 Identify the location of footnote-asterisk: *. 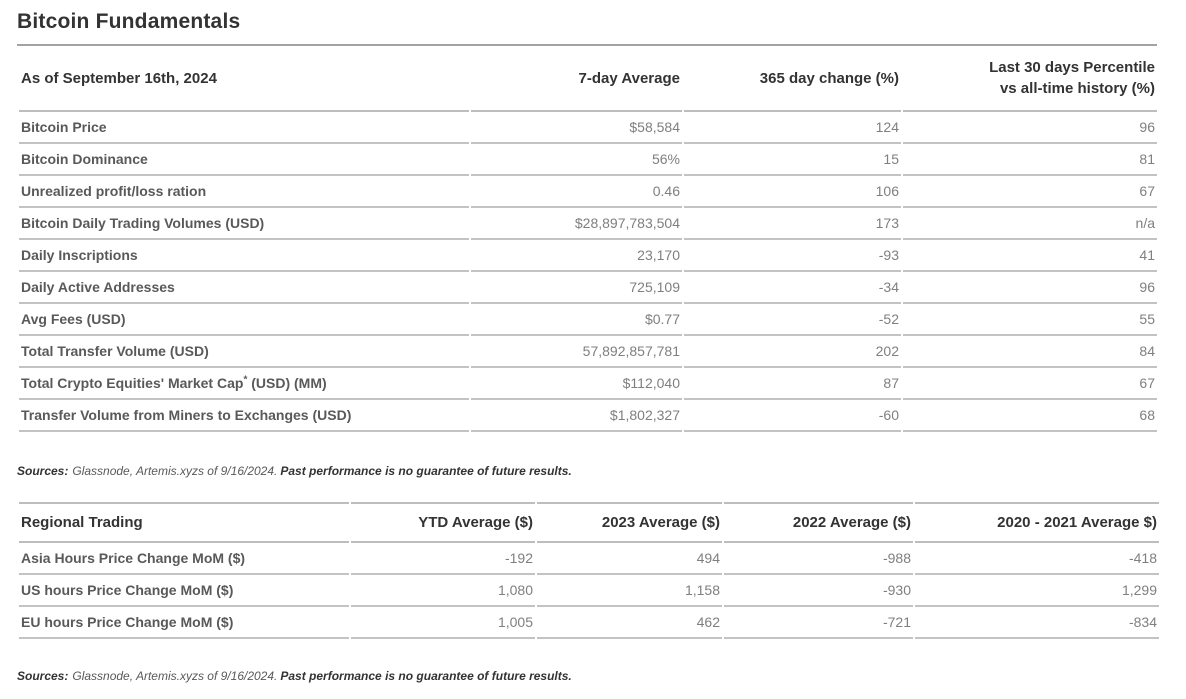
(245, 380).